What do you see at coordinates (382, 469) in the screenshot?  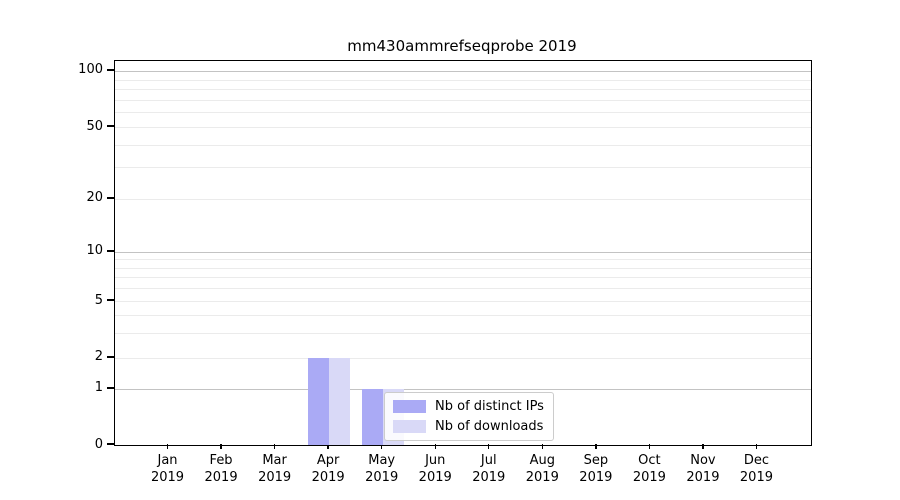 I see `x-tick-label-may: May 2019` at bounding box center [382, 469].